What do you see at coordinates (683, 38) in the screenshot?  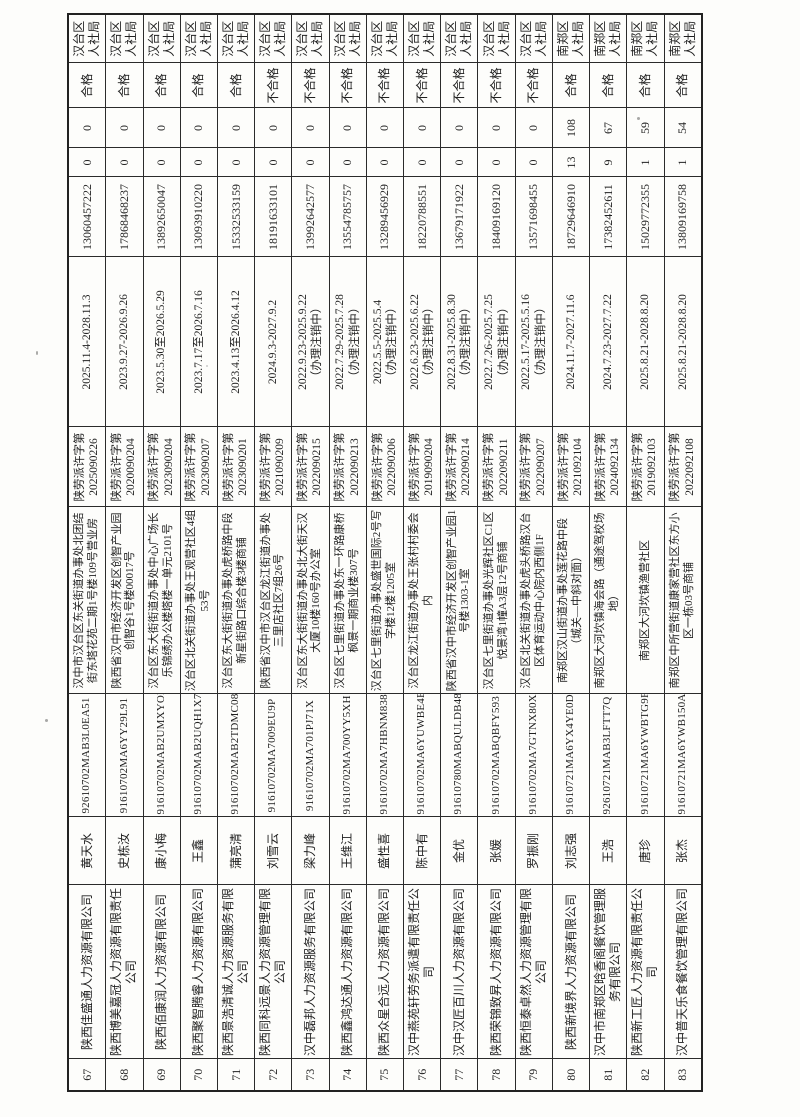 I see `bureau-cell: 南郑区人社局` at bounding box center [683, 38].